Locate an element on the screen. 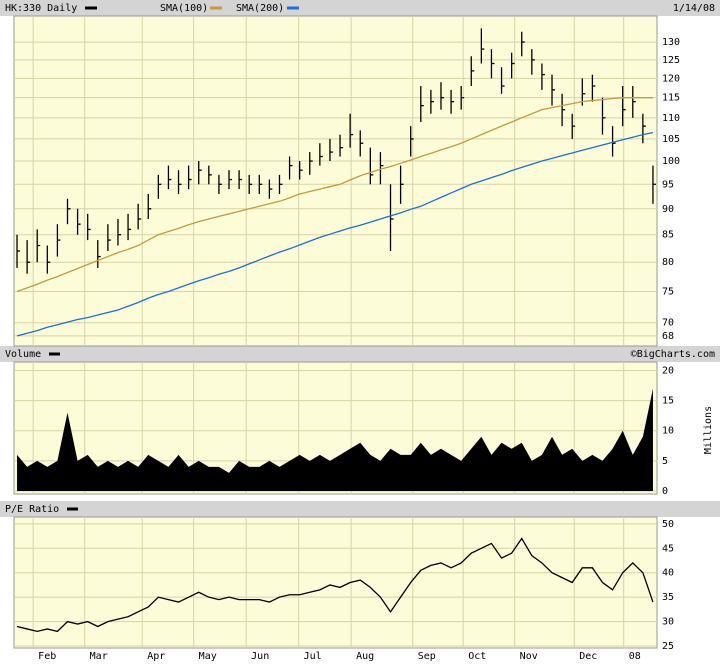 The height and width of the screenshot is (665, 720). y-tick-label: 5 is located at coordinates (665, 461).